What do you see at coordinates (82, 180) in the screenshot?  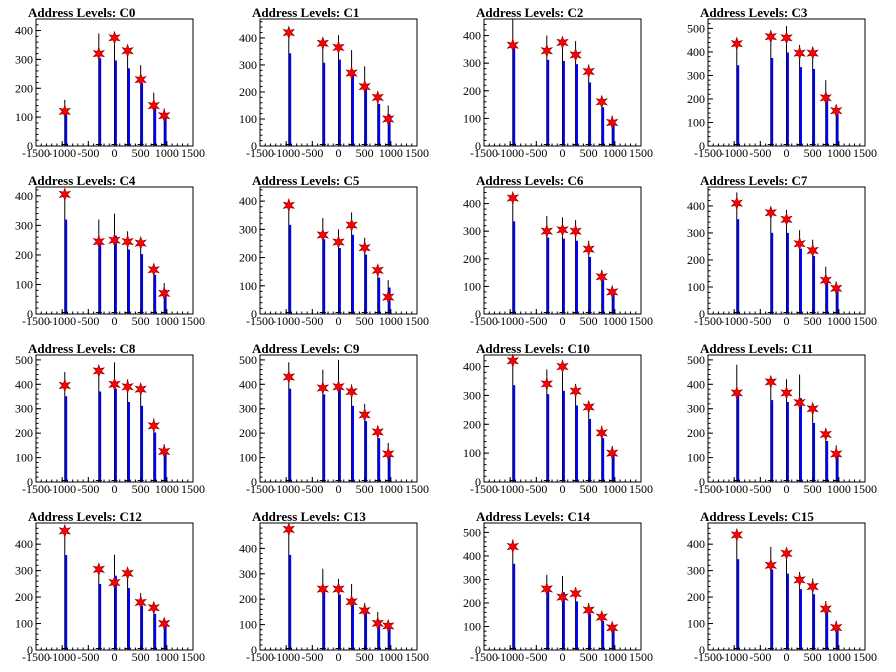 I see `chart-title: Address Levels: C4` at bounding box center [82, 180].